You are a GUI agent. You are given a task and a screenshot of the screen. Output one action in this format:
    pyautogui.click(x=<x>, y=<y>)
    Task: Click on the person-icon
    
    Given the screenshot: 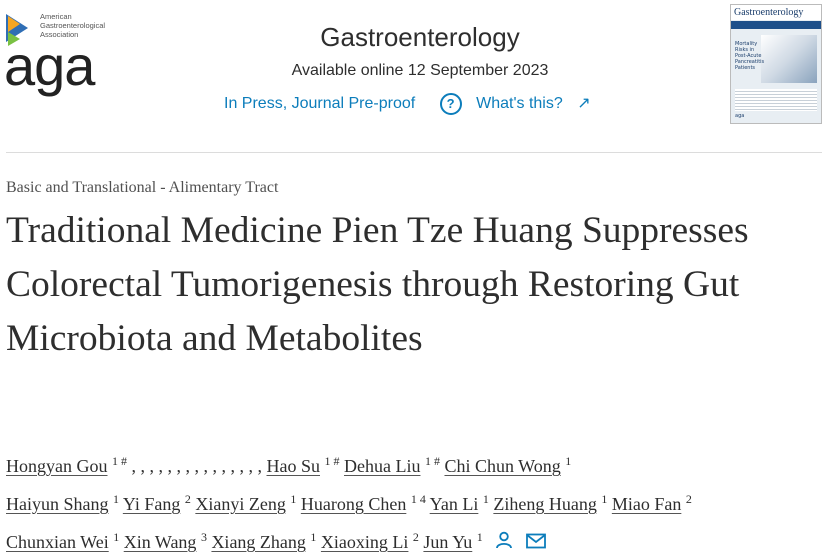 What is the action you would take?
    pyautogui.click(x=504, y=543)
    